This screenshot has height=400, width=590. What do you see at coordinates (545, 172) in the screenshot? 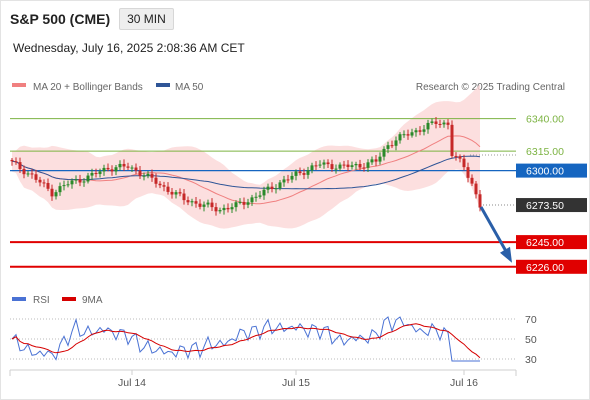
I see `pivot-label: 6300.00` at bounding box center [545, 172].